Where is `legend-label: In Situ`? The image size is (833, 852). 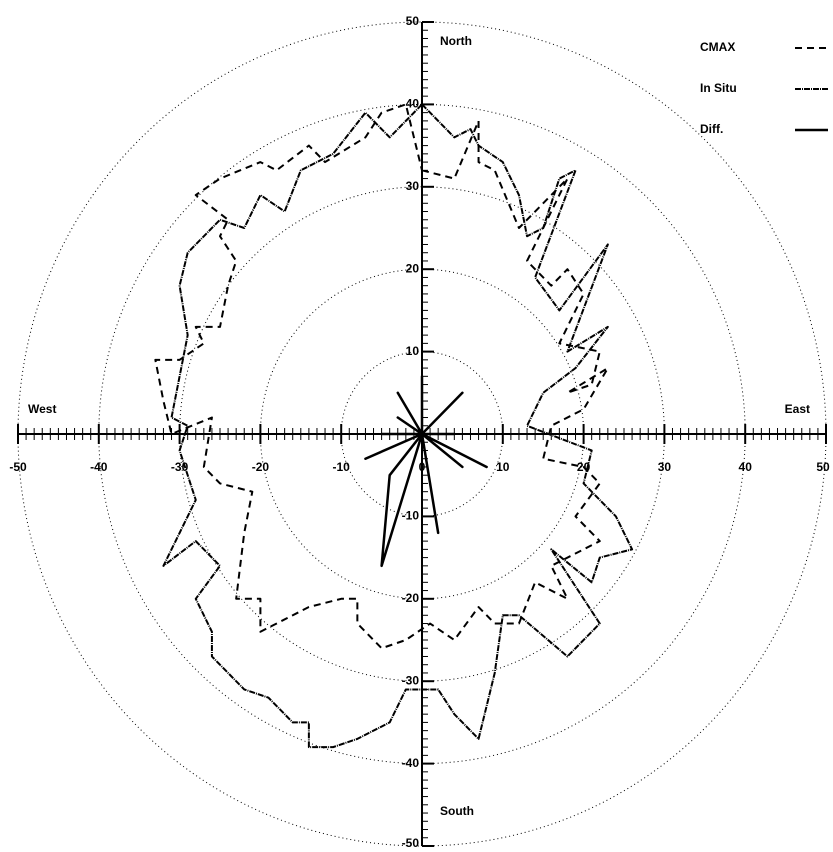
legend-label: In Situ is located at coordinates (718, 88).